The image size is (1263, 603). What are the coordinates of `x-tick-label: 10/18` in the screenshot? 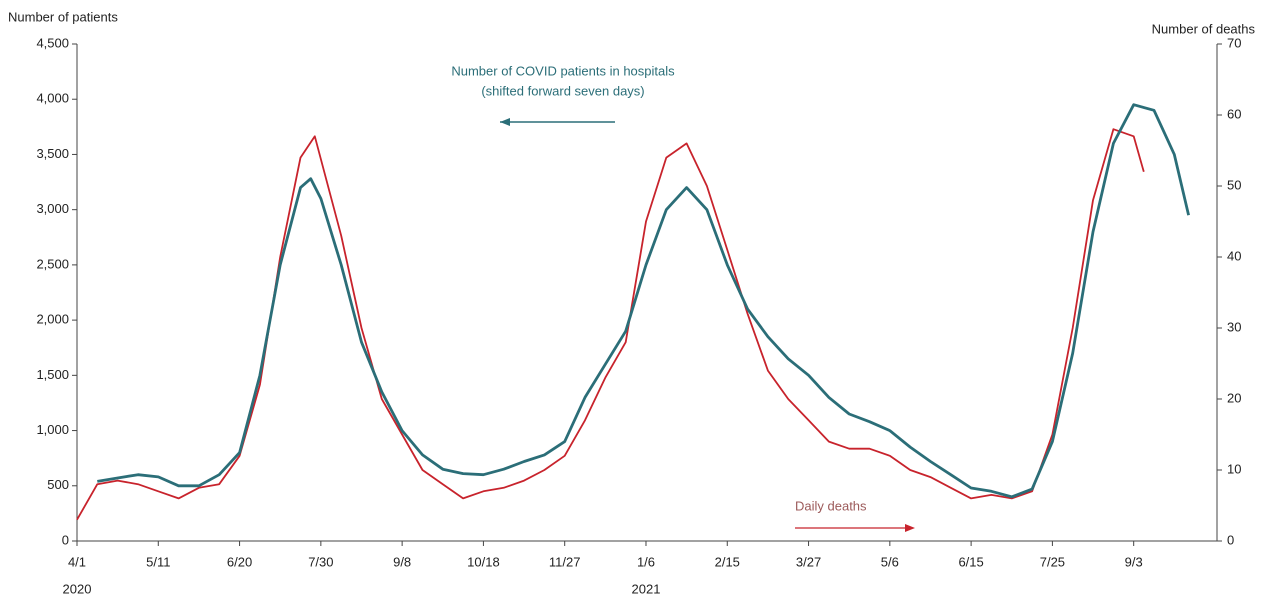 It's located at (483, 561).